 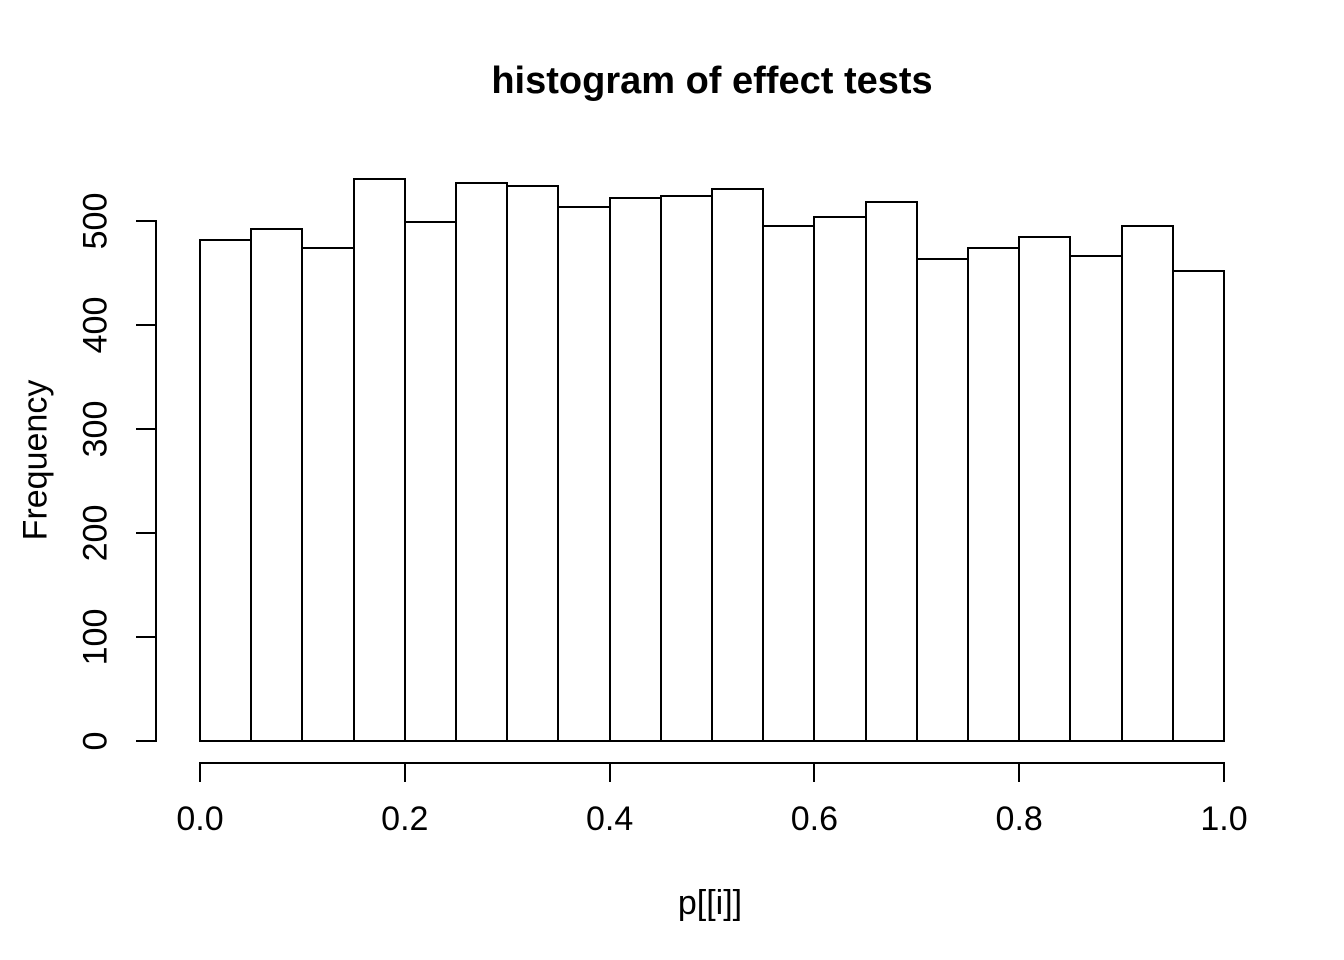 What do you see at coordinates (95, 221) in the screenshot?
I see `y-tick-label: 500` at bounding box center [95, 221].